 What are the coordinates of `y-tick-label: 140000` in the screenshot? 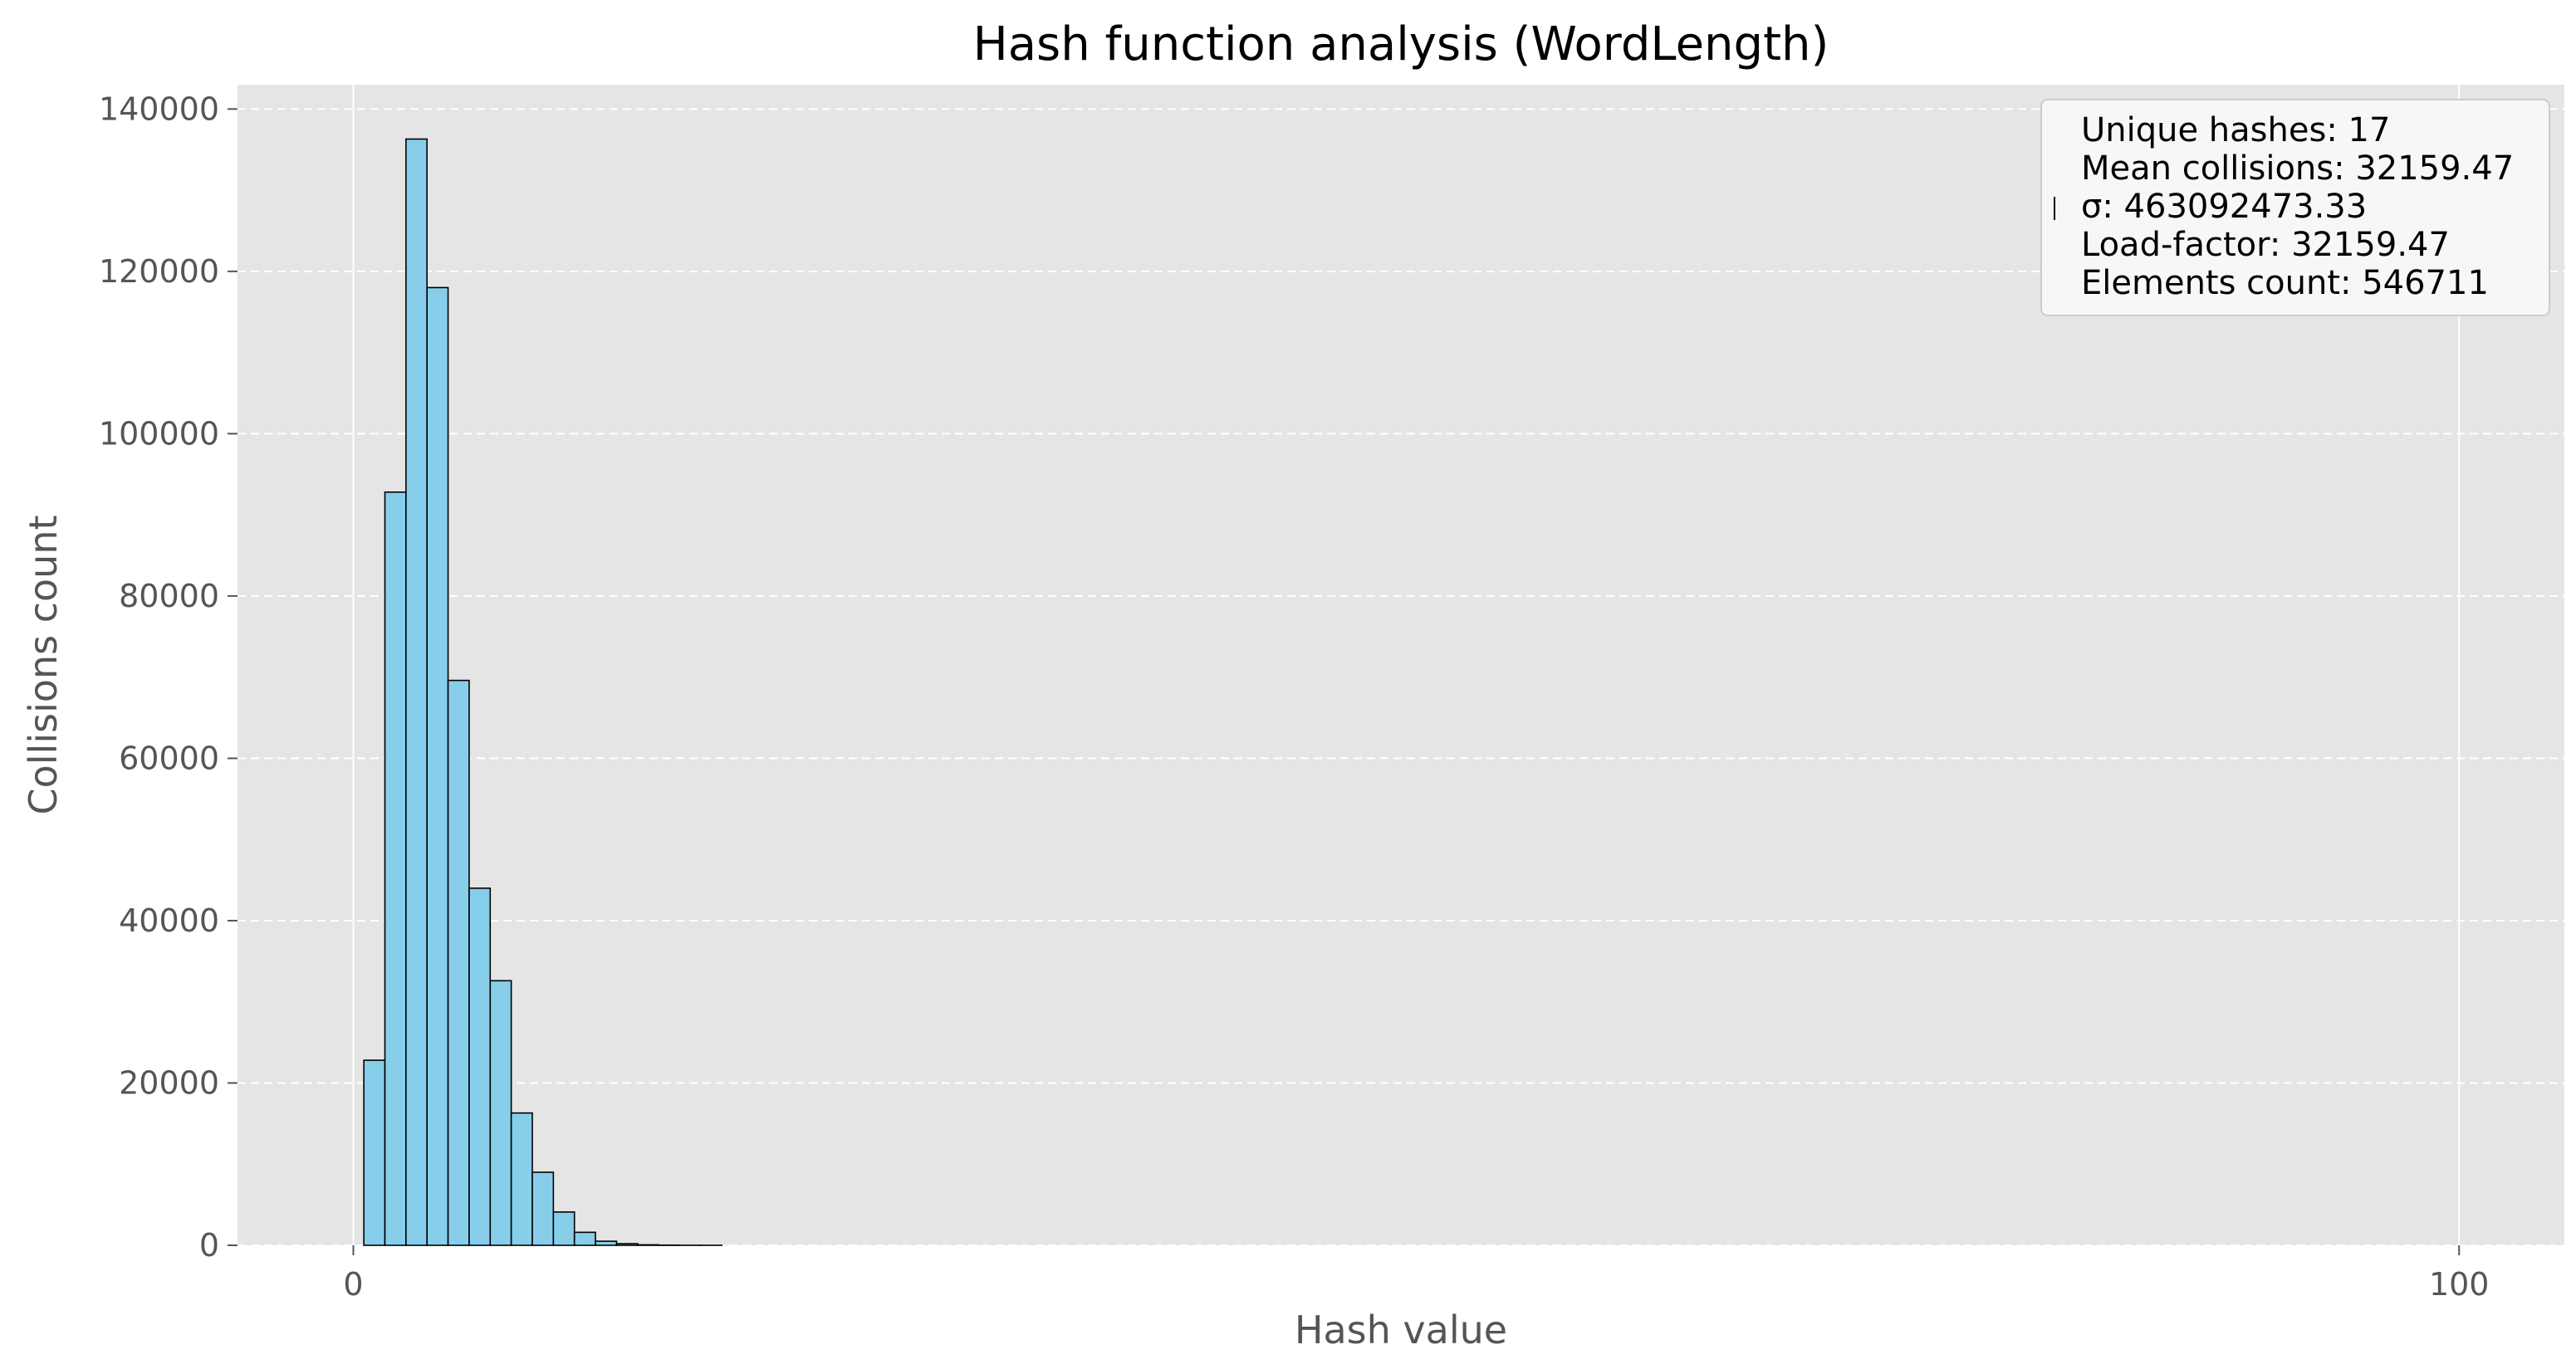 It's located at (159, 108).